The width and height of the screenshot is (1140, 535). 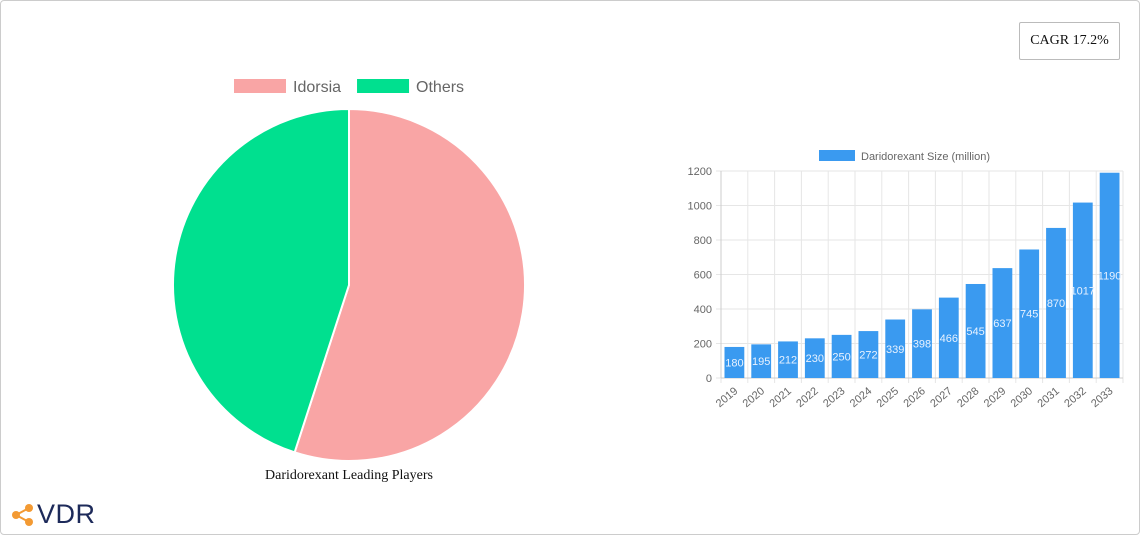 I want to click on bar-2033, so click(x=1109, y=275).